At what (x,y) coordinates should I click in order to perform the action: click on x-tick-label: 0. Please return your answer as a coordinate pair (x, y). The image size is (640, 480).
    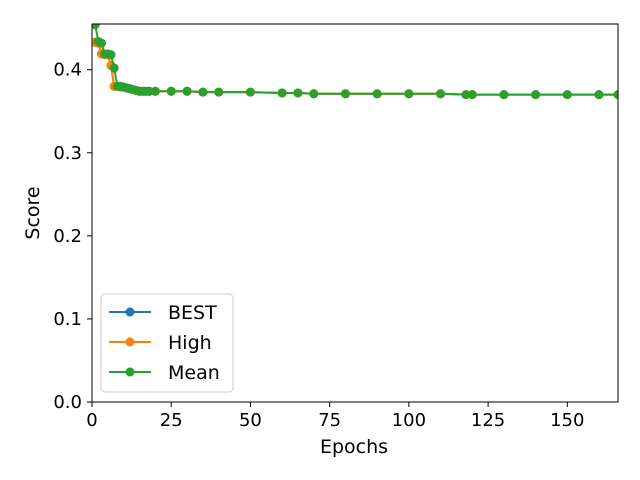
    Looking at the image, I should click on (91, 420).